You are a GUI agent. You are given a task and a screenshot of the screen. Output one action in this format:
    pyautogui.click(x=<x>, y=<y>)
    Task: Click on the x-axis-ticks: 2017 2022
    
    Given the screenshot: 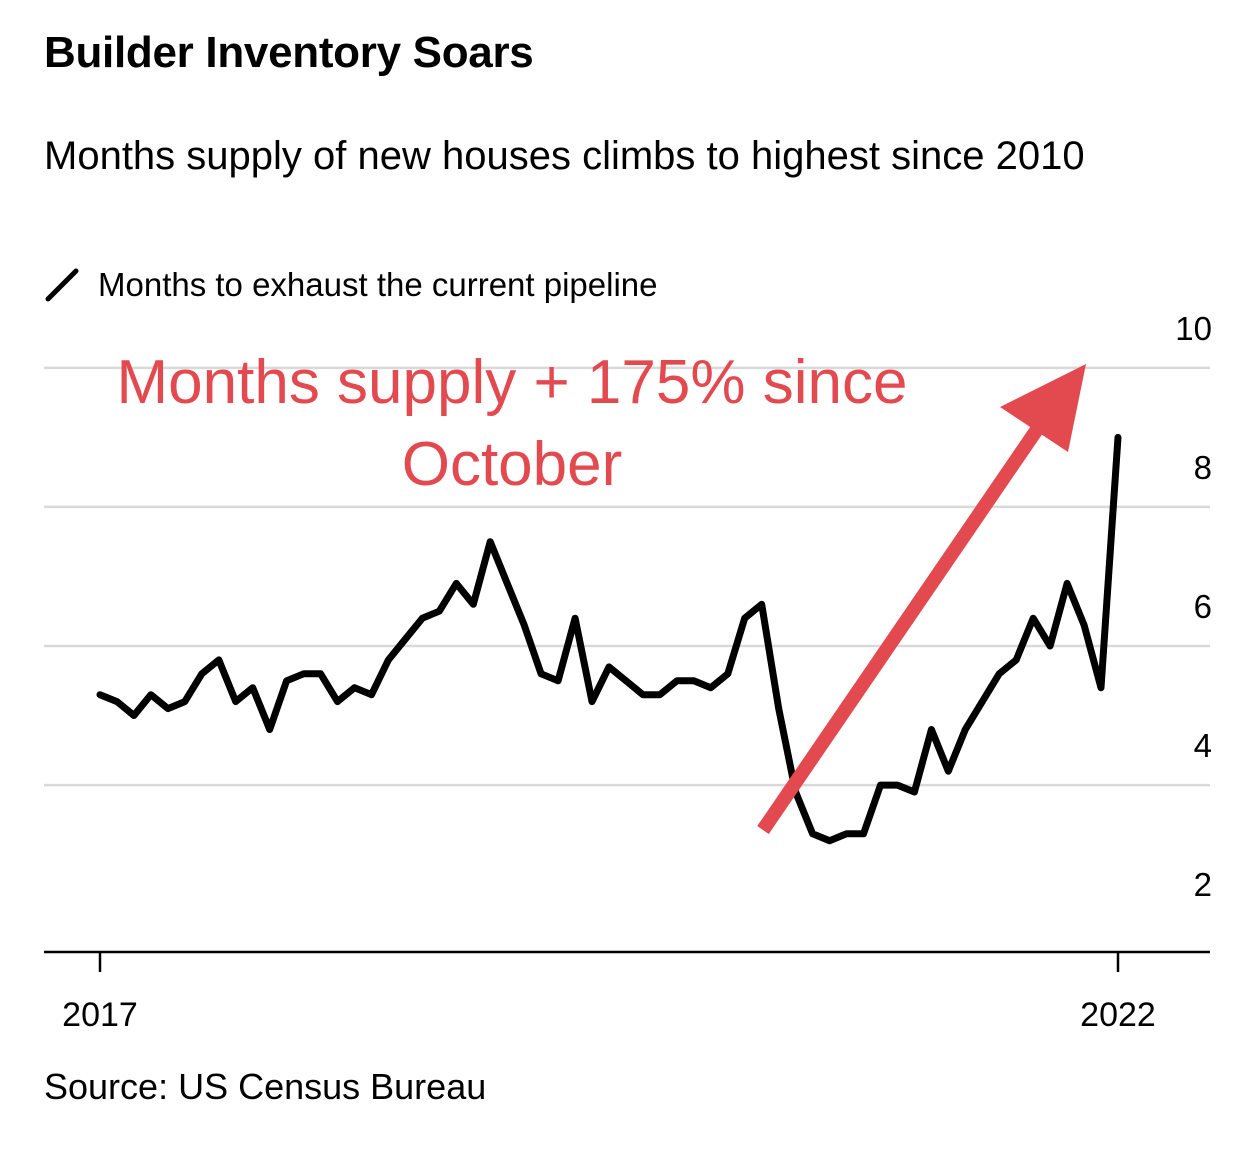 What is the action you would take?
    pyautogui.click(x=609, y=993)
    